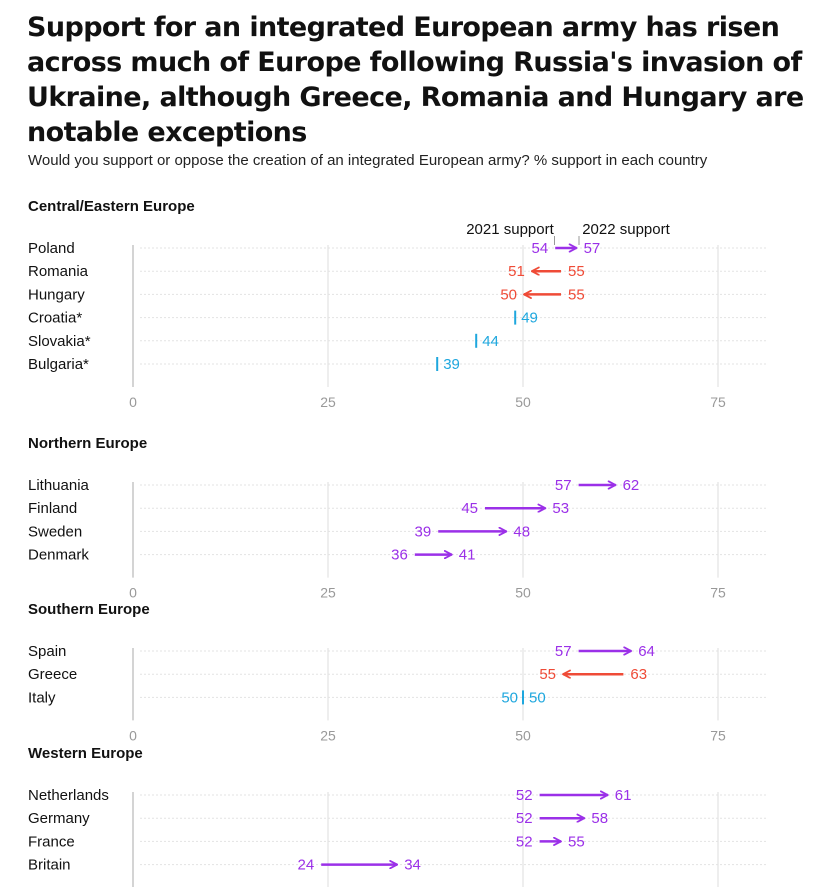  I want to click on value-label-2022: 39, so click(451, 364).